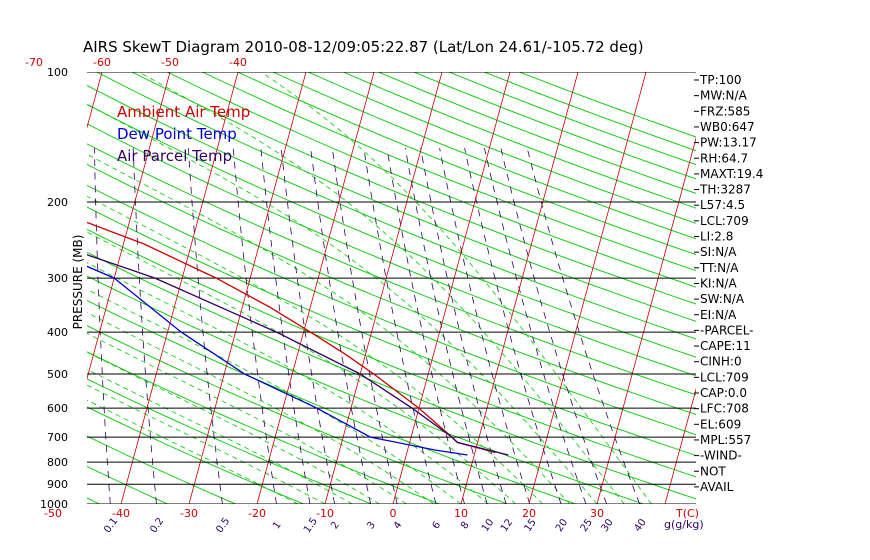 The height and width of the screenshot is (560, 870). I want to click on pressure-tick-label: 300, so click(57, 278).